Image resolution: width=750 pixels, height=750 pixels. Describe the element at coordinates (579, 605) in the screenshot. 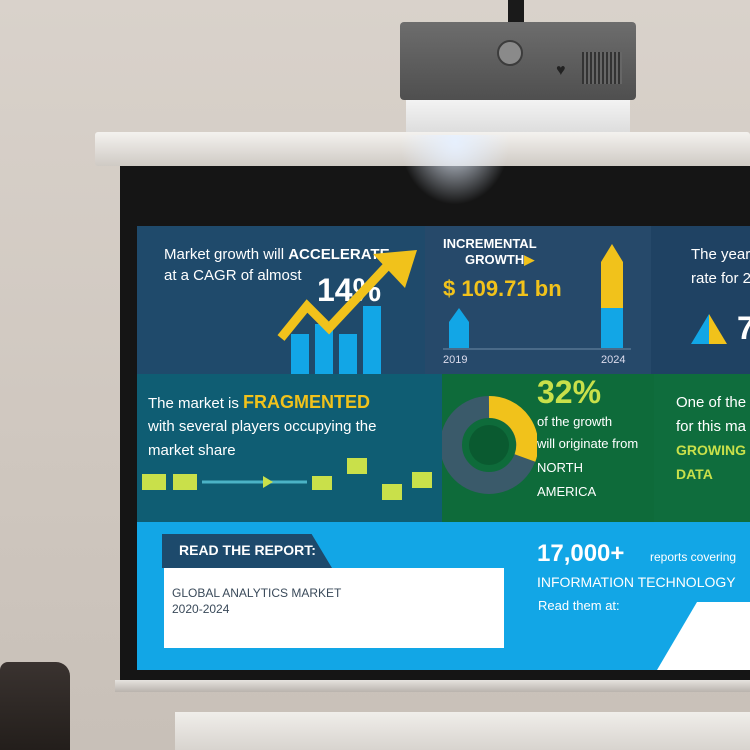

I see `read-at-text: Read them at:` at that location.